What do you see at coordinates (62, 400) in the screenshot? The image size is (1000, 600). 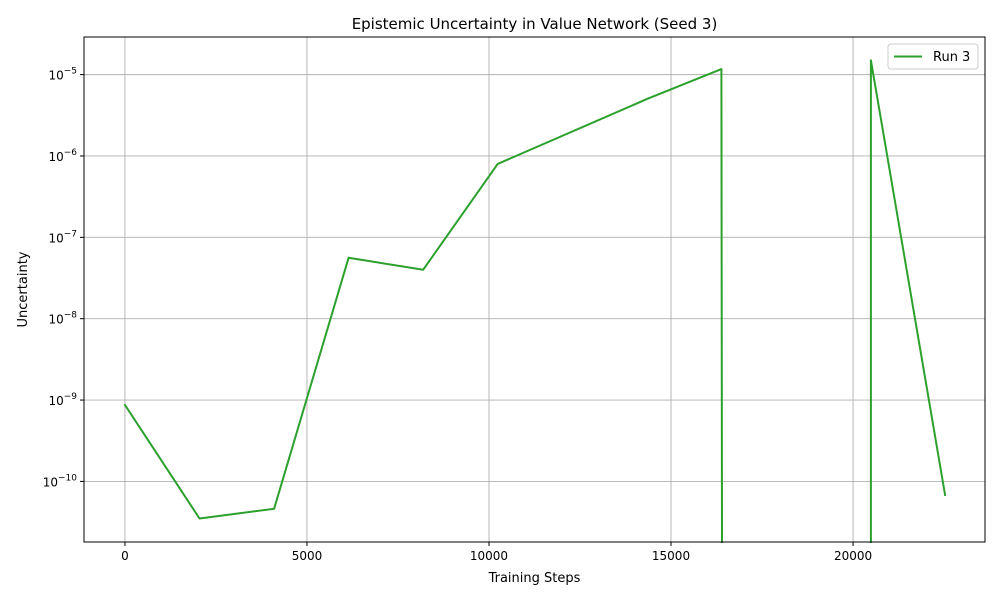 I see `y-tick-label: 10⁻⁹` at bounding box center [62, 400].